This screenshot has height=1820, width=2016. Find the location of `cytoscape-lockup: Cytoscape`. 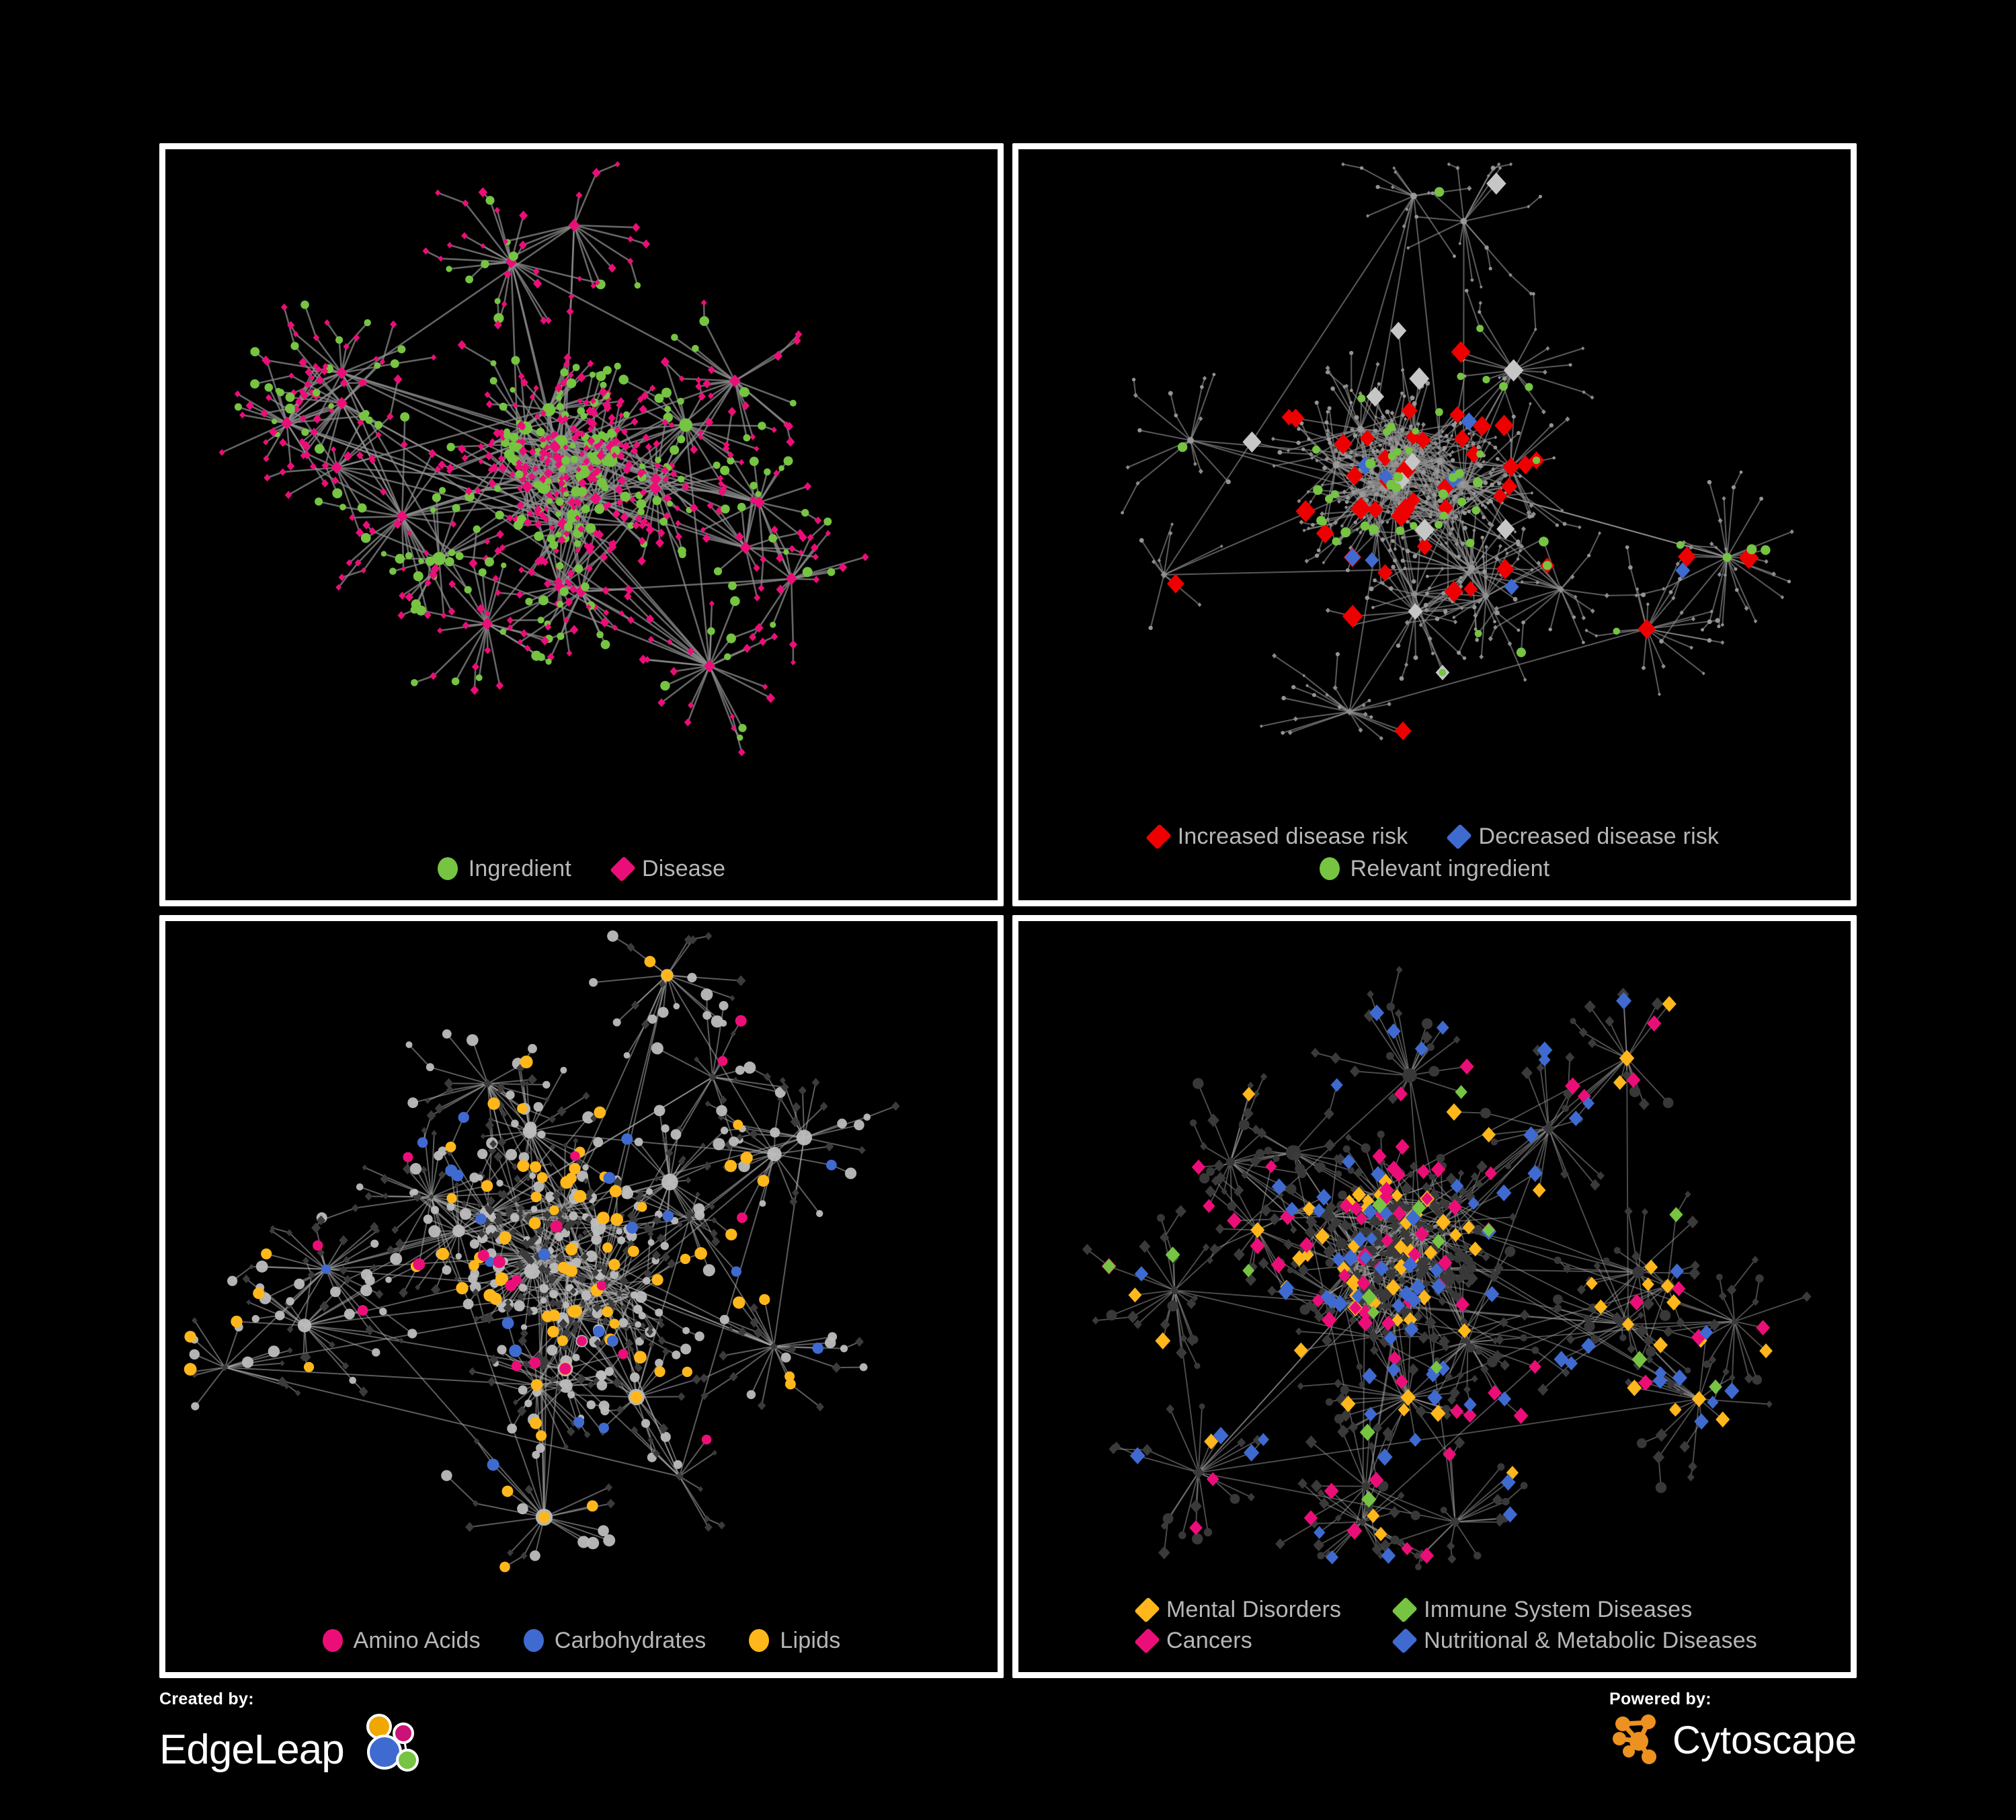

cytoscape-lockup: Cytoscape is located at coordinates (1733, 1740).